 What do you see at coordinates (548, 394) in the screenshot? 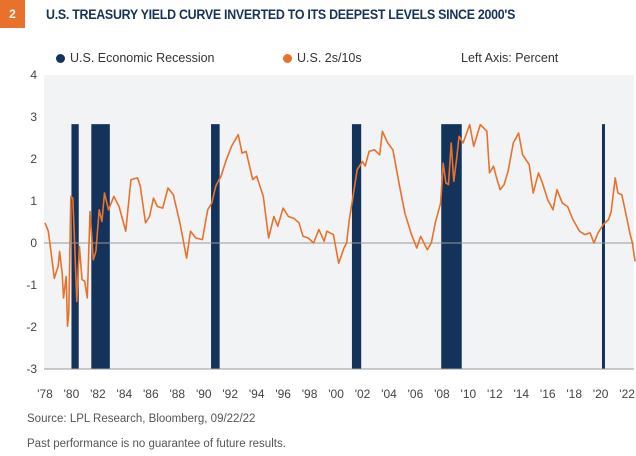
I see `x-tick-label: '16` at bounding box center [548, 394].